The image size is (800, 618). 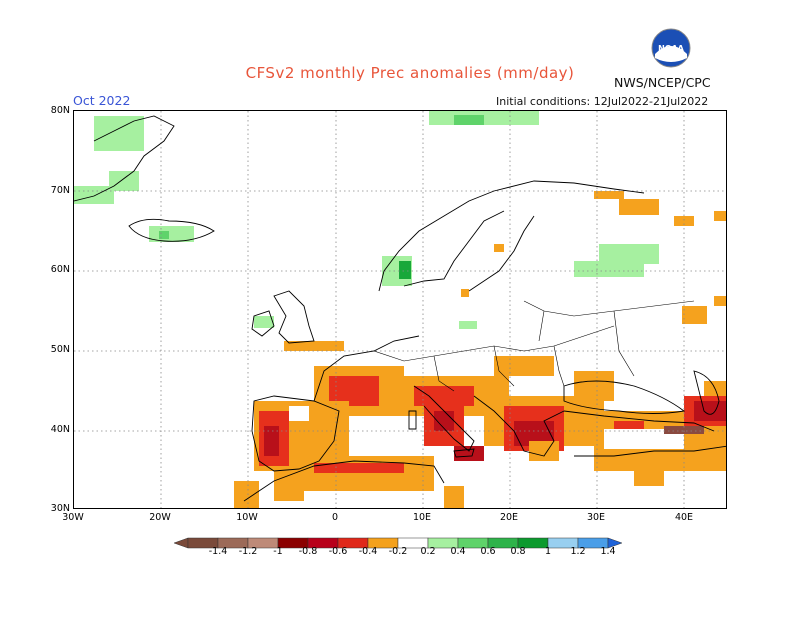 What do you see at coordinates (218, 551) in the screenshot?
I see `colorbar-tick-label: -1.4` at bounding box center [218, 551].